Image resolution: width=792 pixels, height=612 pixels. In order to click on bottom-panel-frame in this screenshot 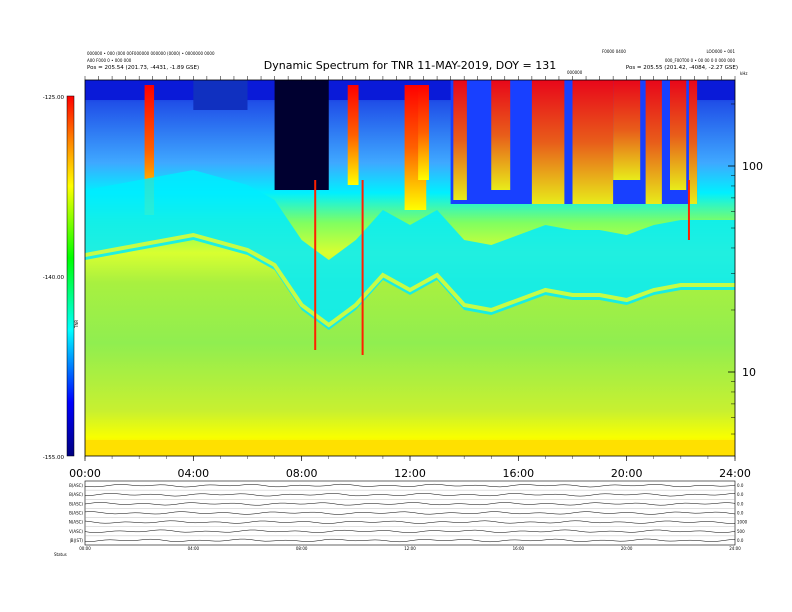, I will do `click(410, 513)`.